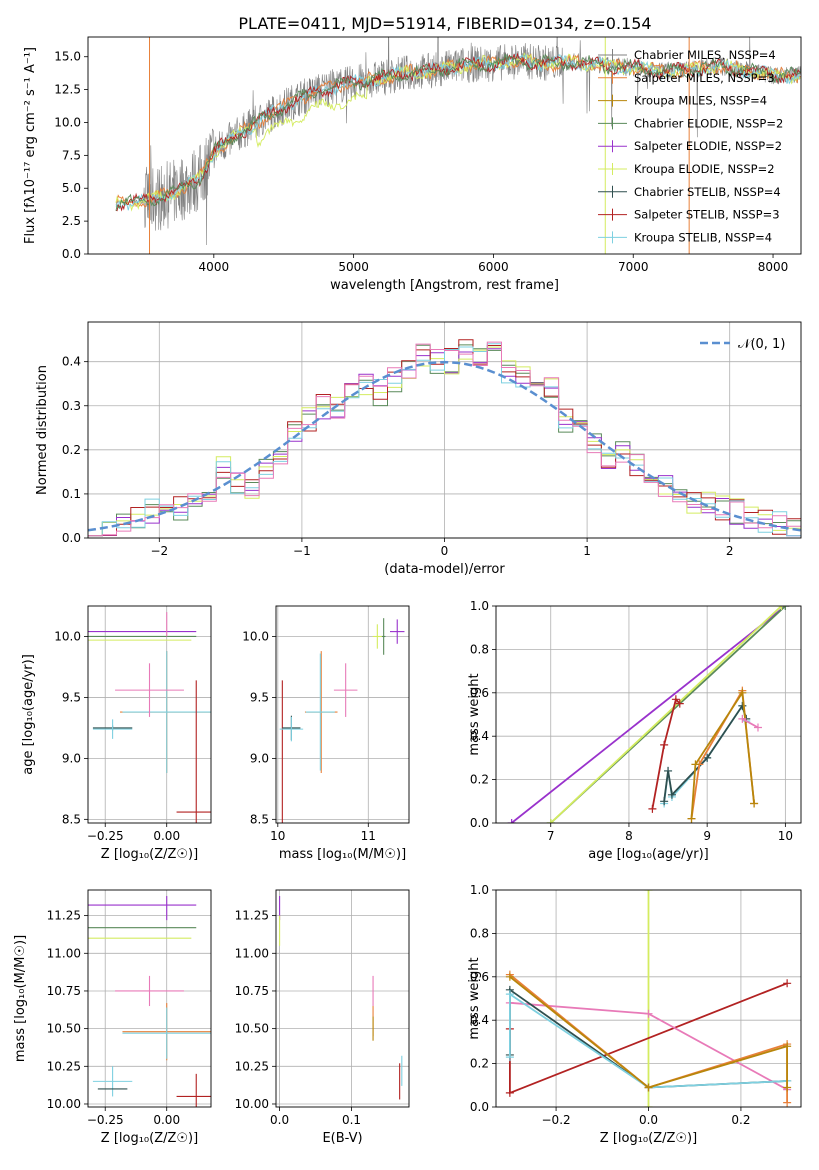  I want to click on spectrum-legend-label: Kroupa STELIB, NSSP=4, so click(703, 237).